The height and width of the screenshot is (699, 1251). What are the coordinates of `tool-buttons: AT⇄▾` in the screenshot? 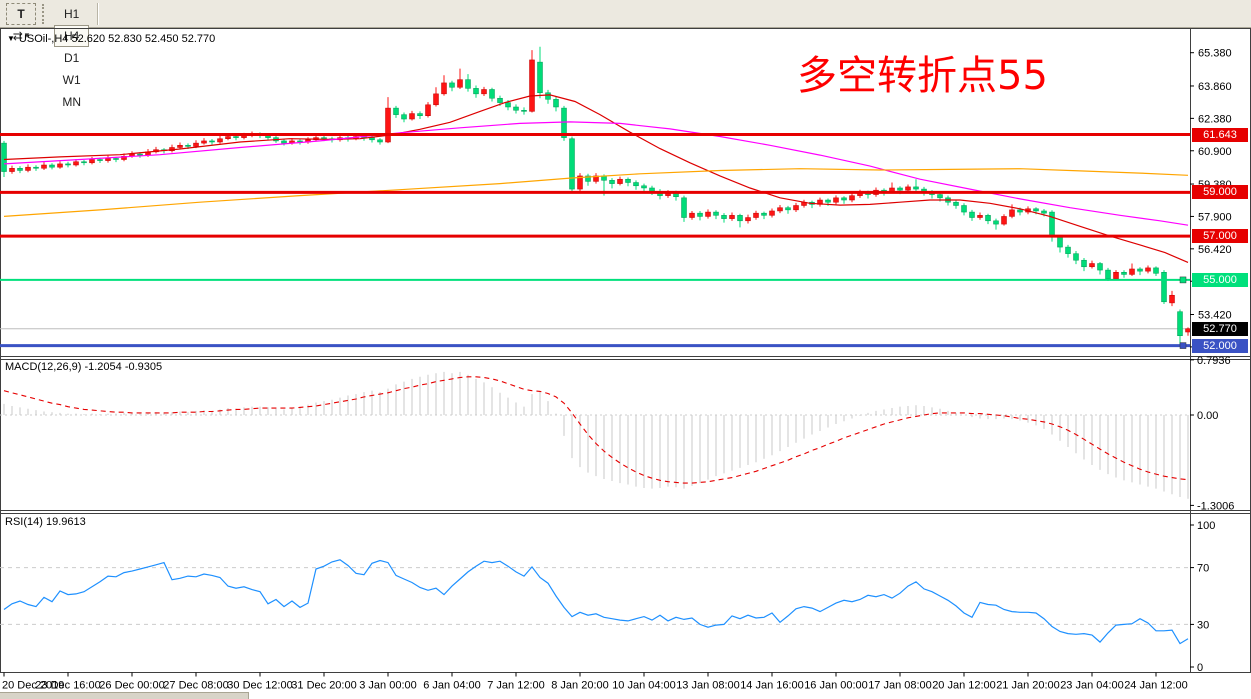 It's located at (22, 23).